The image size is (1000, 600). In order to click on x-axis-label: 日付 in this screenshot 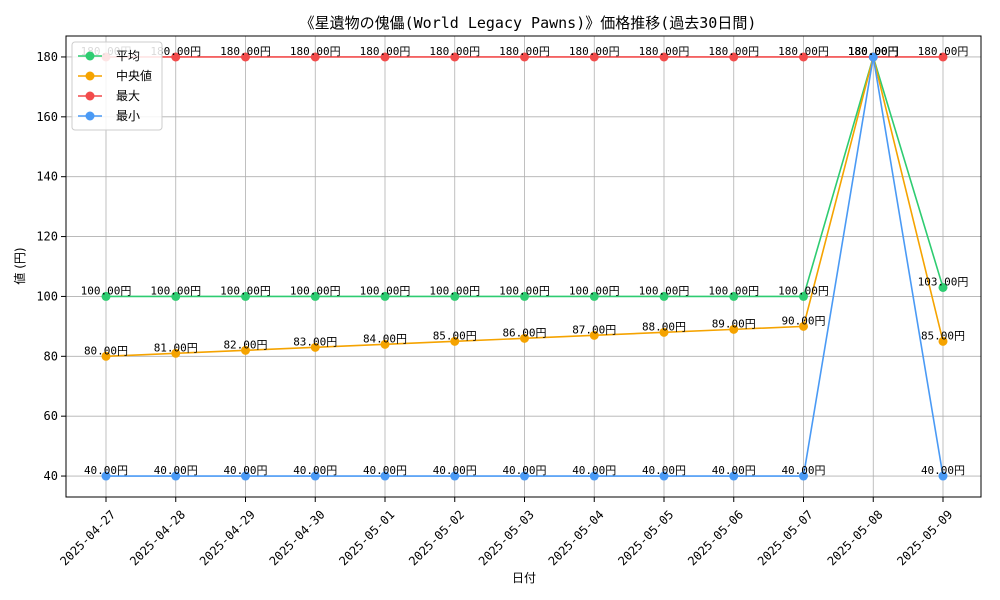, I will do `click(524, 578)`.